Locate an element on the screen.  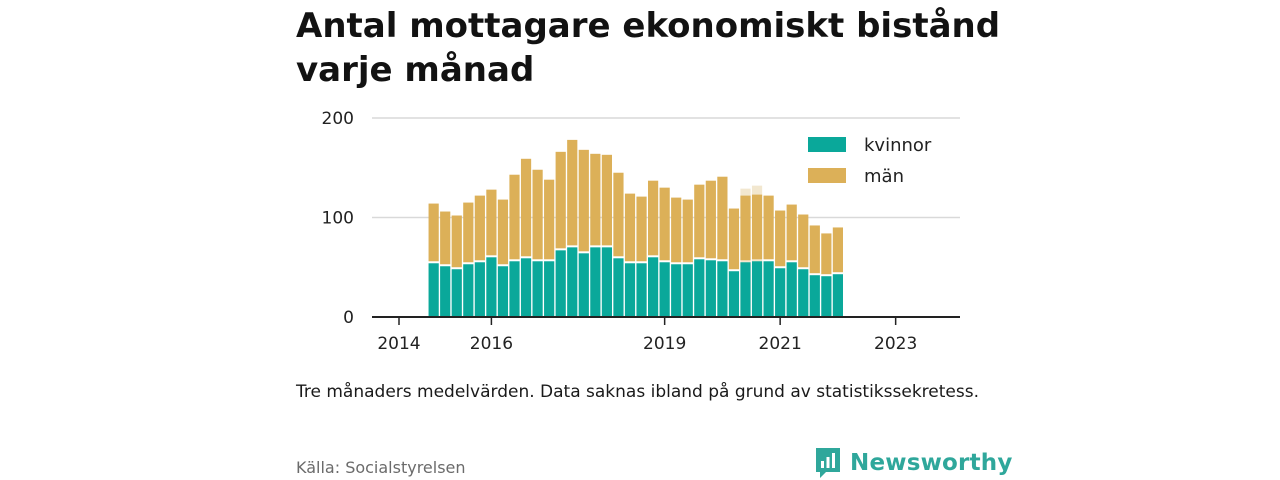
x-tick-label: 2023 is located at coordinates (895, 344).